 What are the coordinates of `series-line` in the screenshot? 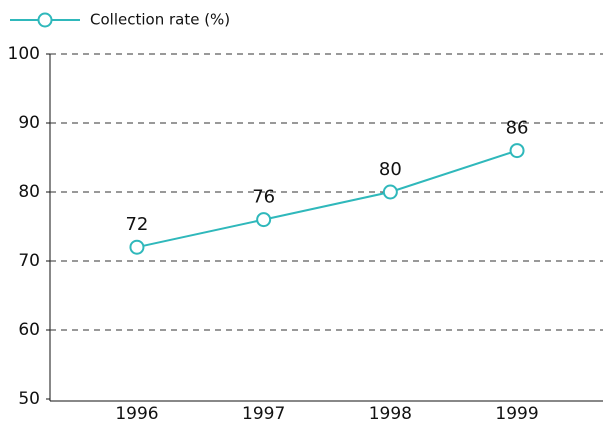 It's located at (327, 199).